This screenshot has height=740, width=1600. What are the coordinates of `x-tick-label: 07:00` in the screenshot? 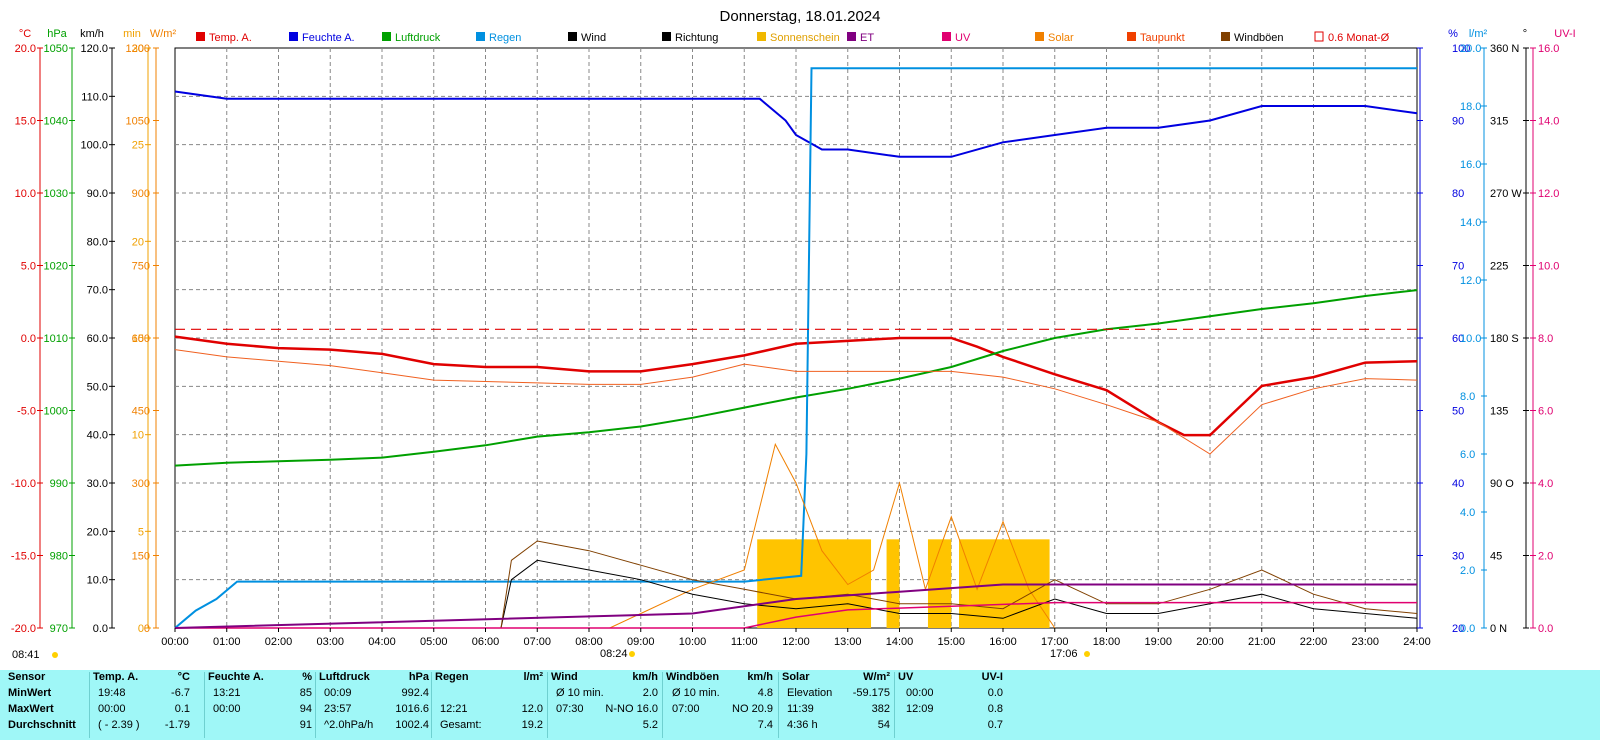 It's located at (537, 642).